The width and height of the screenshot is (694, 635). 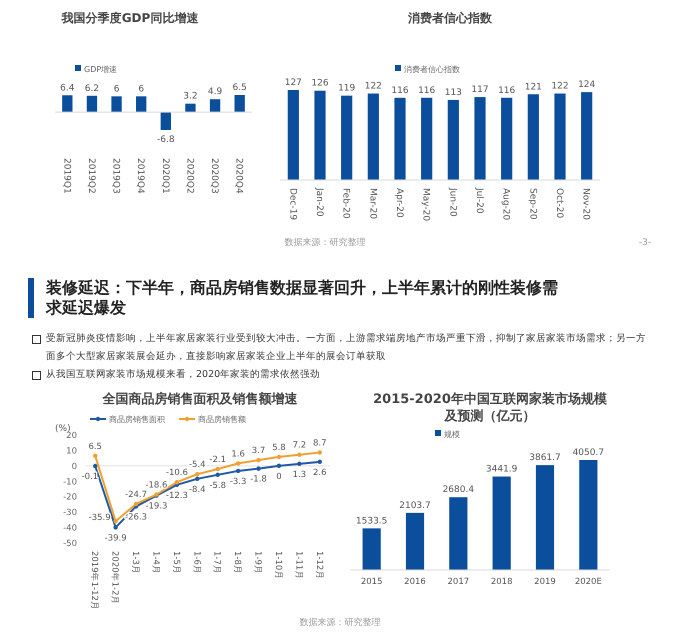 I want to click on legend-label: GDP增速, so click(x=101, y=69).